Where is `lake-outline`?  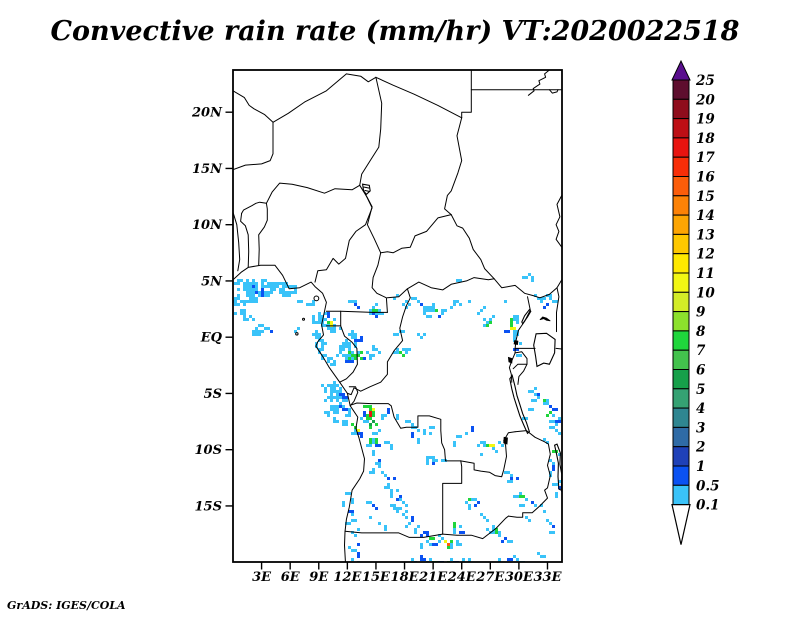 lake-outline is located at coordinates (366, 189).